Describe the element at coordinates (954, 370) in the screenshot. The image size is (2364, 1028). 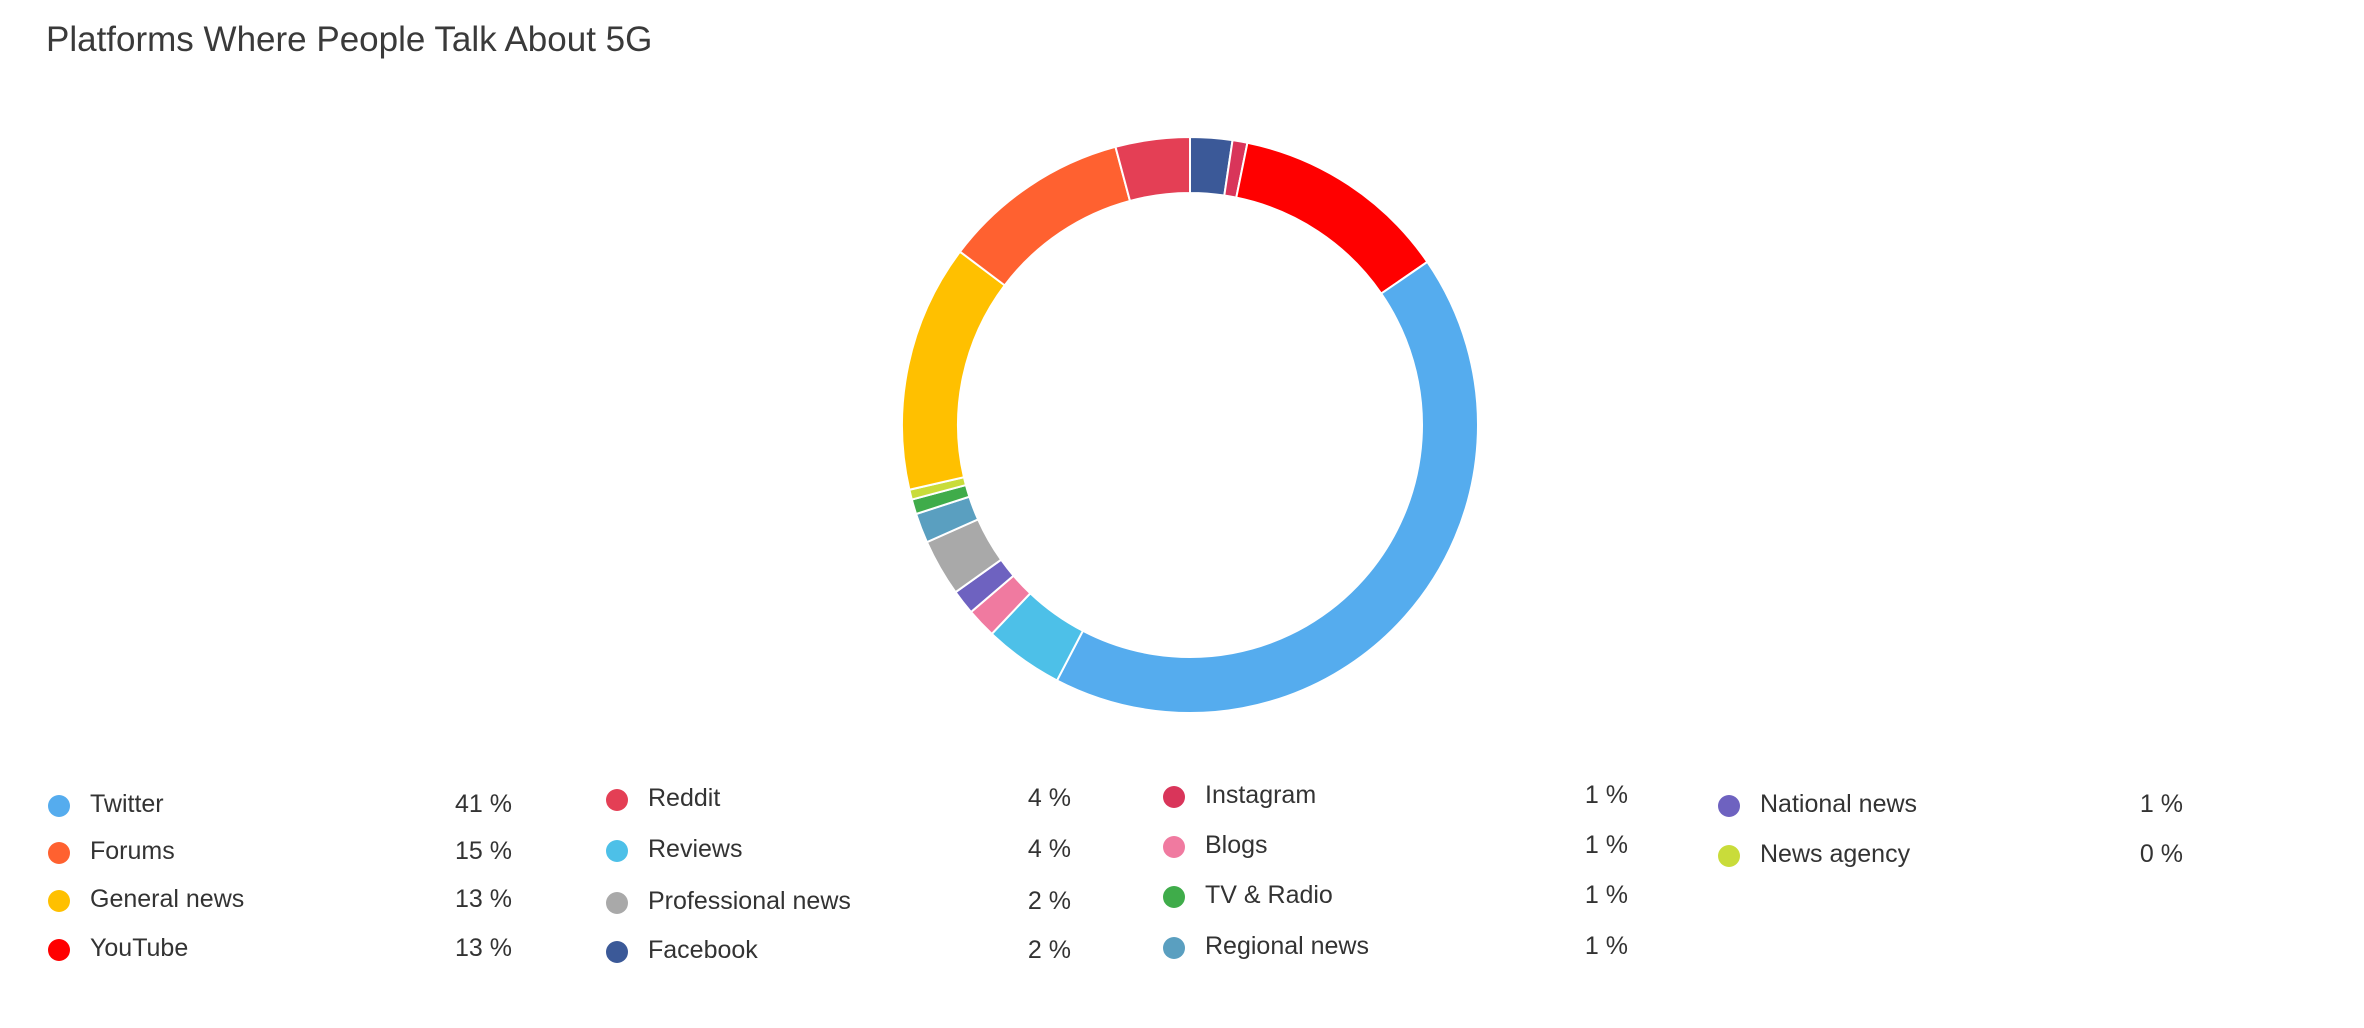
I see `slice-general-news` at that location.